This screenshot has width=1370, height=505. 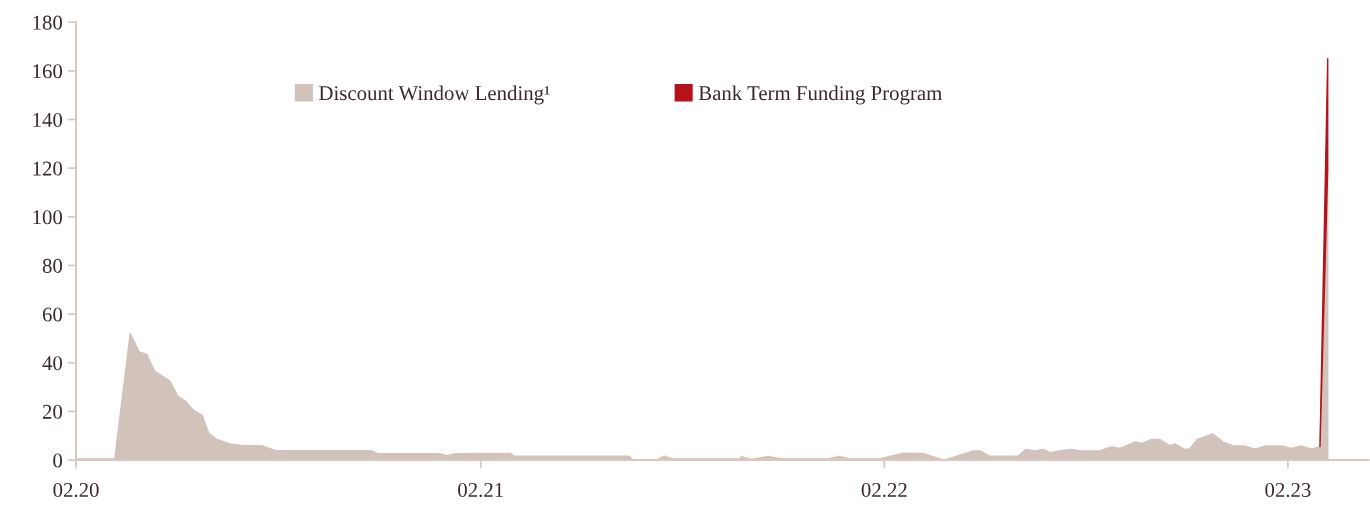 I want to click on y-tick-label: 140, so click(x=48, y=119).